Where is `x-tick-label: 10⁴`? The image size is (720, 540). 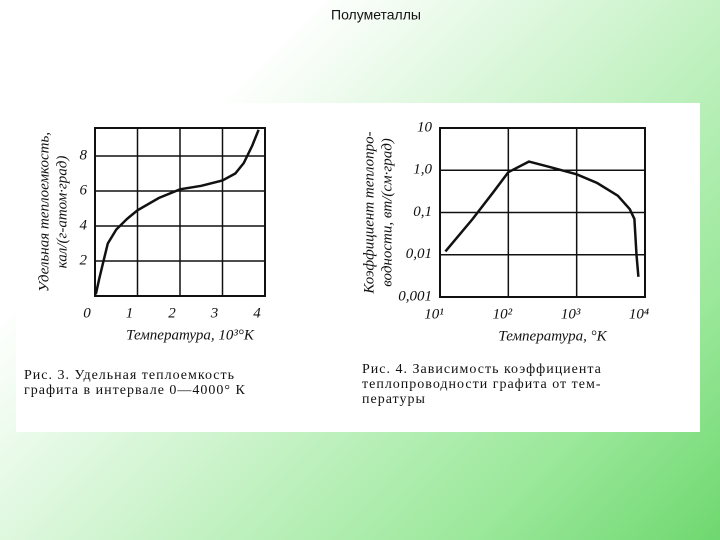
x-tick-label: 10⁴ is located at coordinates (639, 314).